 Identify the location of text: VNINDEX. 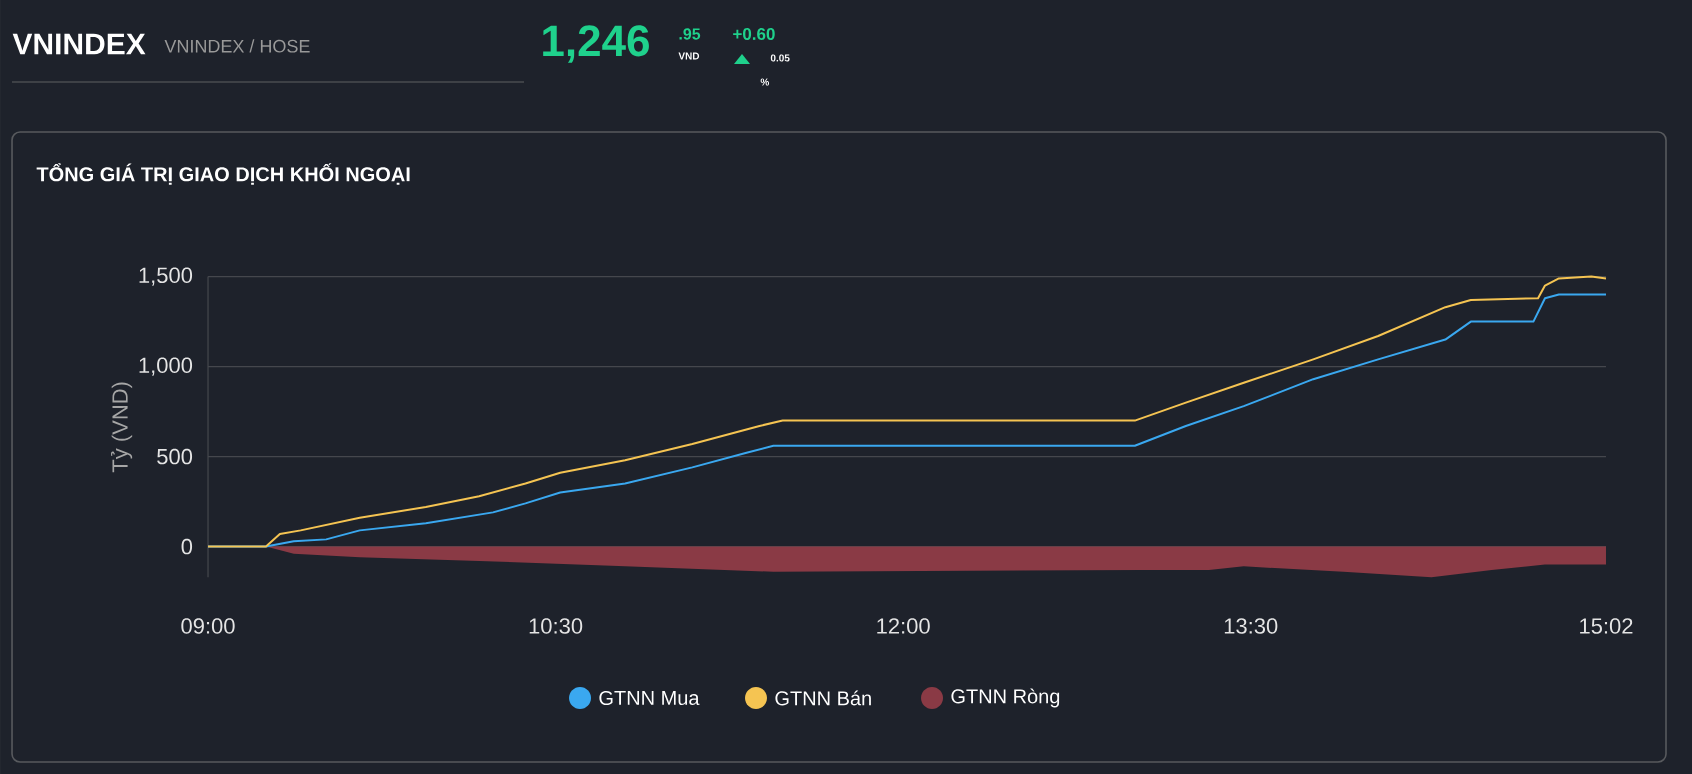
(79, 44).